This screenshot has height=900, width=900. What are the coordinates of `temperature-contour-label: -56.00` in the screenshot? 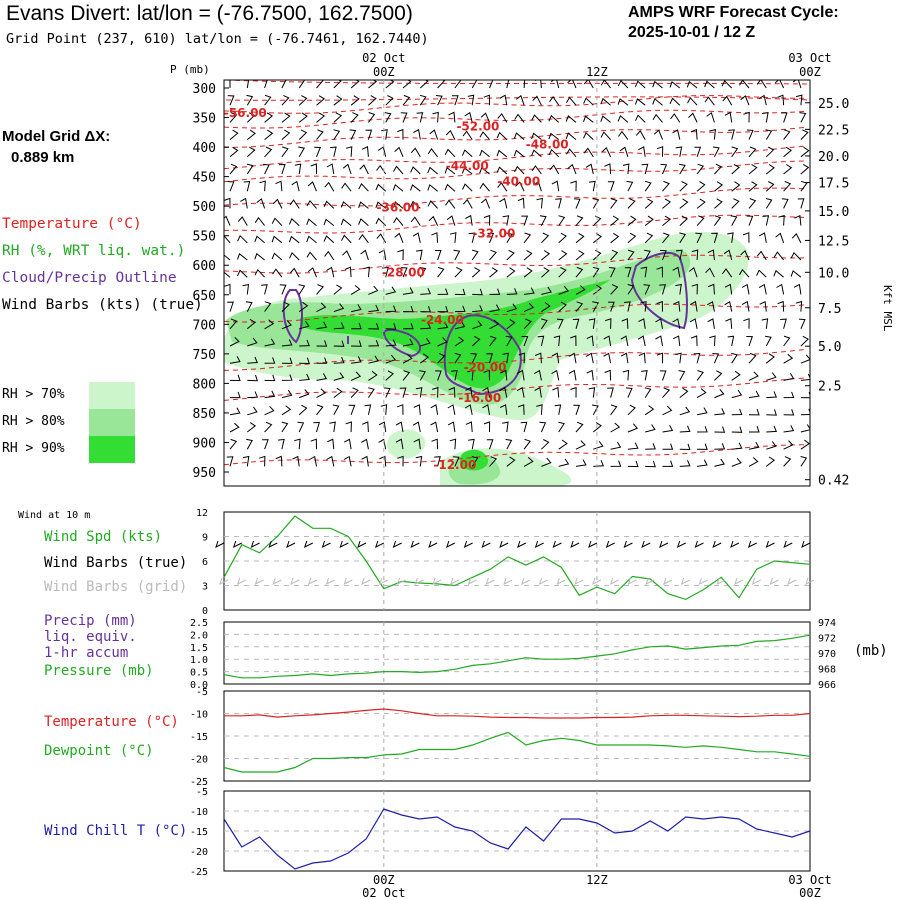 It's located at (245, 113).